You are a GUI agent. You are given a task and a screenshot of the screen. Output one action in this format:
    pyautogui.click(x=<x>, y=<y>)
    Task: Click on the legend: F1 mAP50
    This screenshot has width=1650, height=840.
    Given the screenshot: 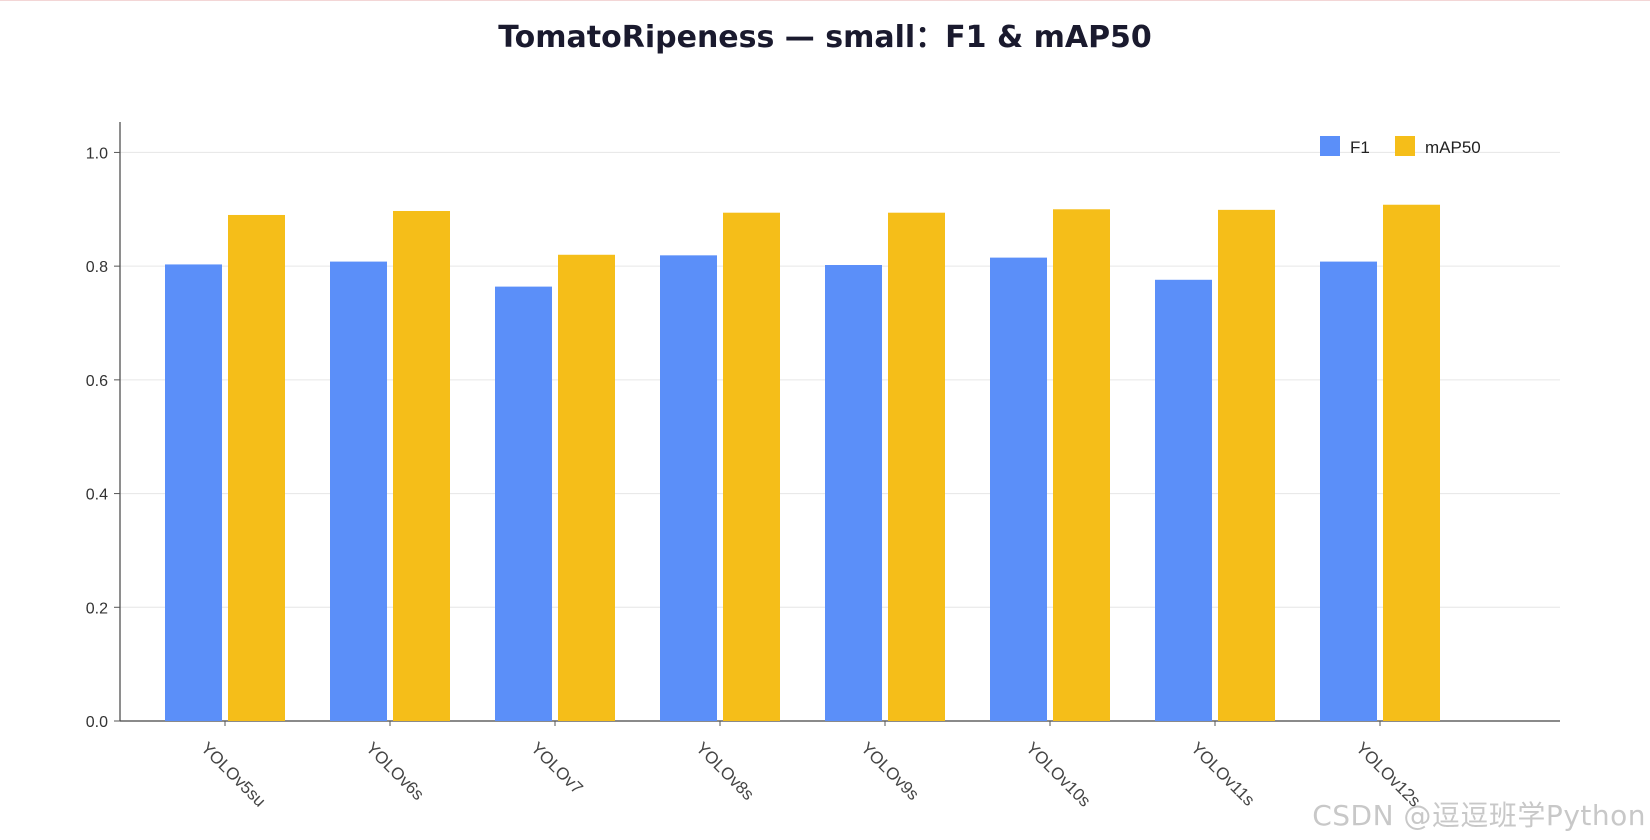 What is the action you would take?
    pyautogui.click(x=1400, y=146)
    